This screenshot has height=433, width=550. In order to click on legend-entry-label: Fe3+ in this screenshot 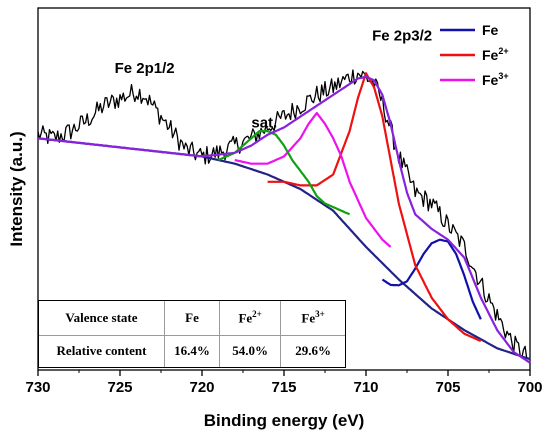, I will do `click(495, 79)`.